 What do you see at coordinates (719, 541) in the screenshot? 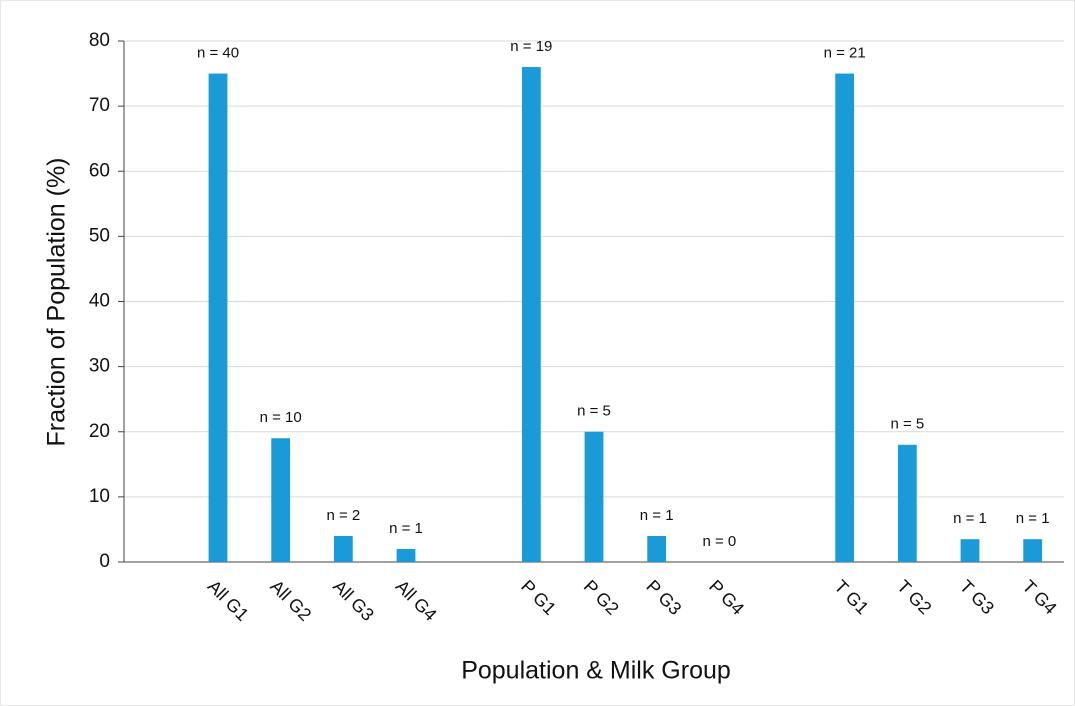
I see `bar-annotation: n = 0` at bounding box center [719, 541].